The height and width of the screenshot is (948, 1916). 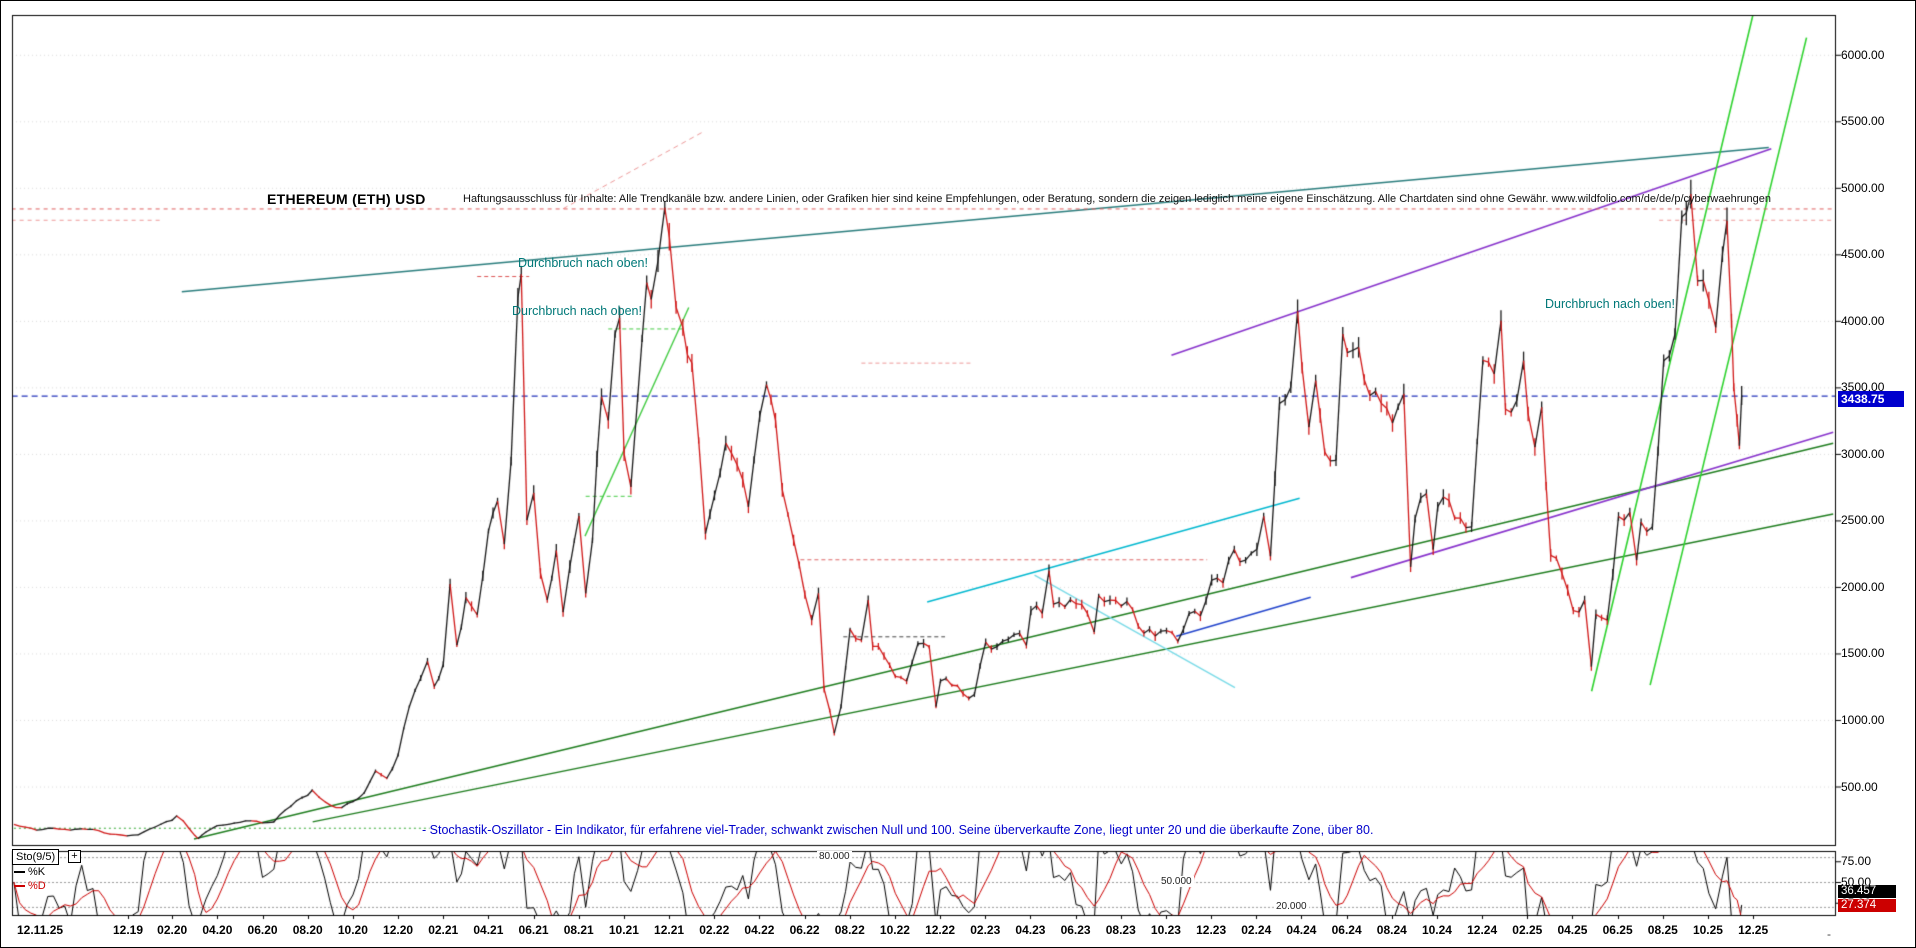 I want to click on x-axis-label: 06.23, so click(x=1075, y=930).